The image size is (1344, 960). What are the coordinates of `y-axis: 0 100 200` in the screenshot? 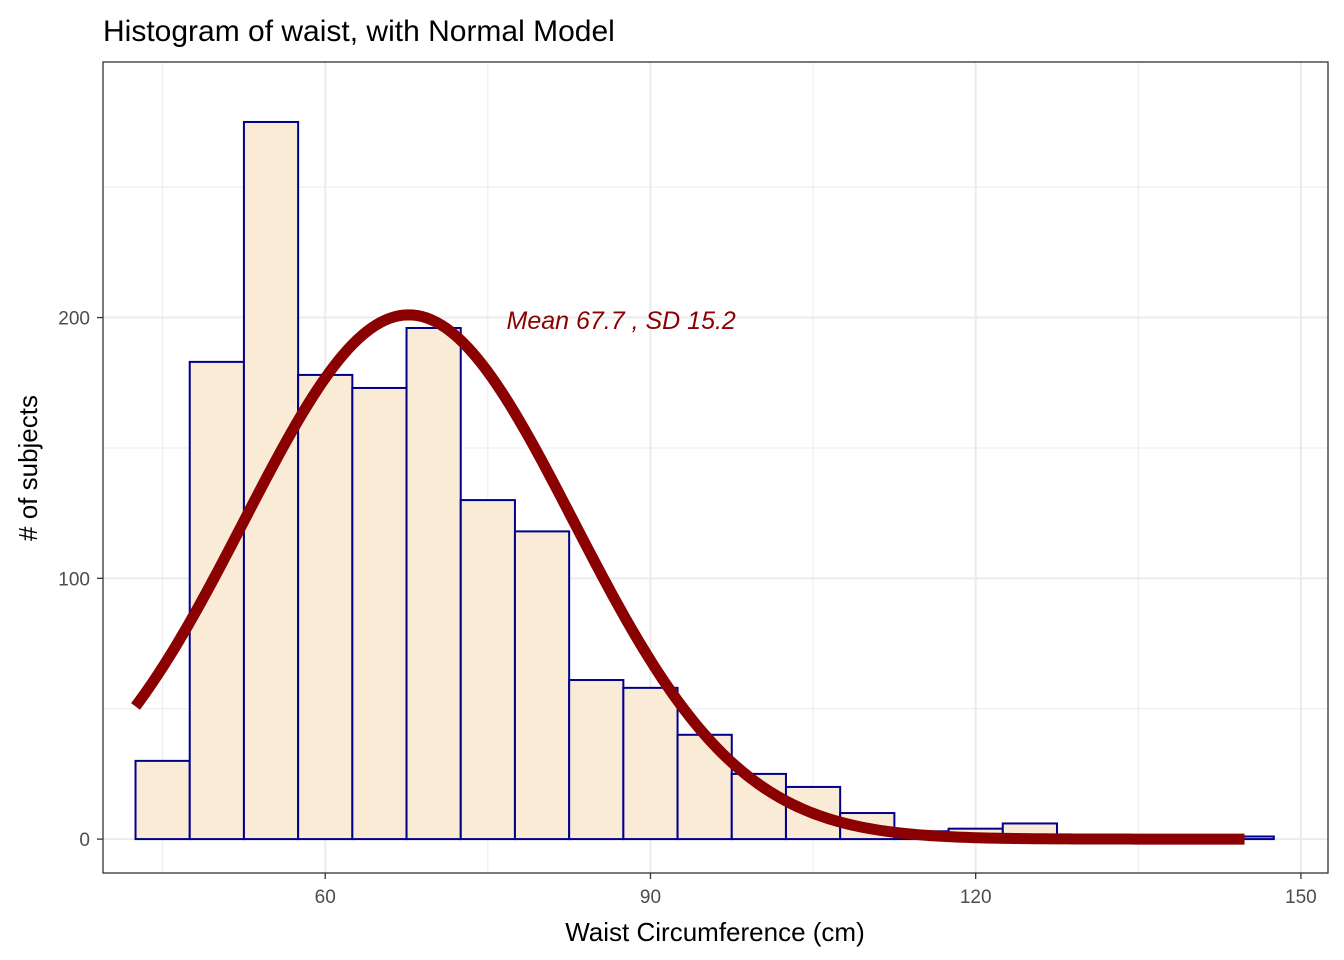 It's located at (80, 580).